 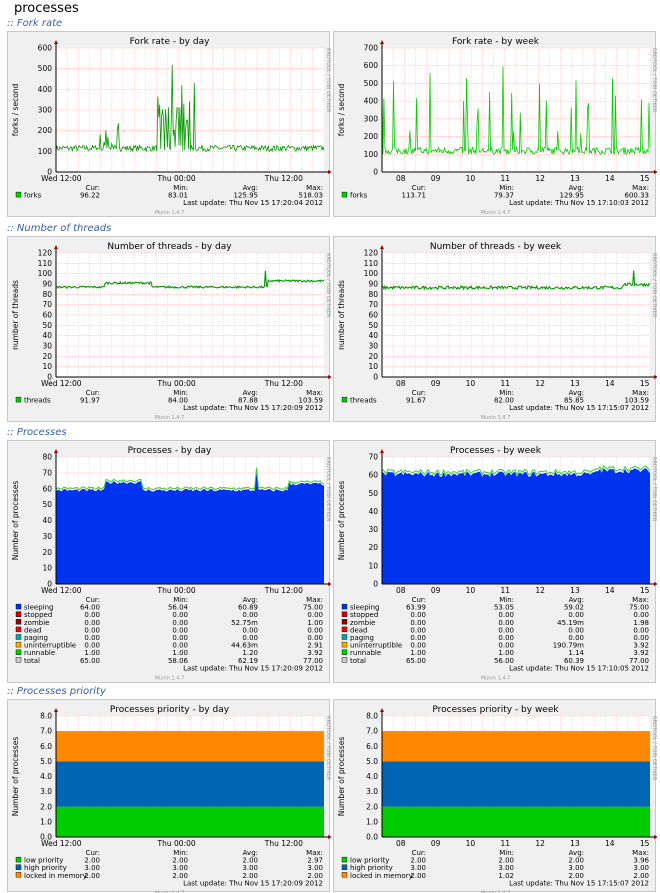 What do you see at coordinates (637, 401) in the screenshot?
I see `legend-value: 103.59` at bounding box center [637, 401].